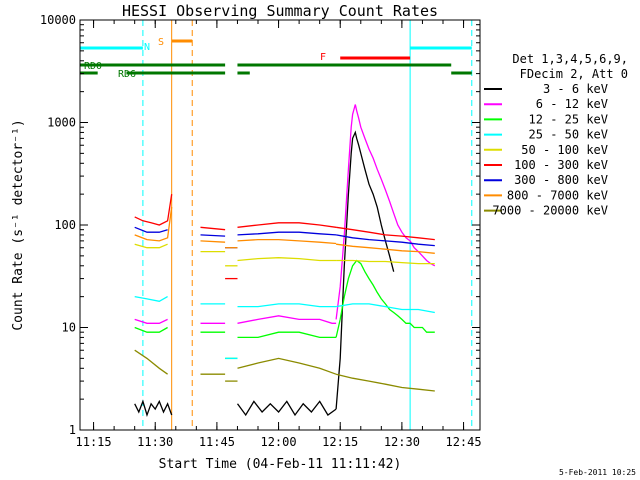  What do you see at coordinates (340, 442) in the screenshot?
I see `x-tick-label-5: 12:15` at bounding box center [340, 442].